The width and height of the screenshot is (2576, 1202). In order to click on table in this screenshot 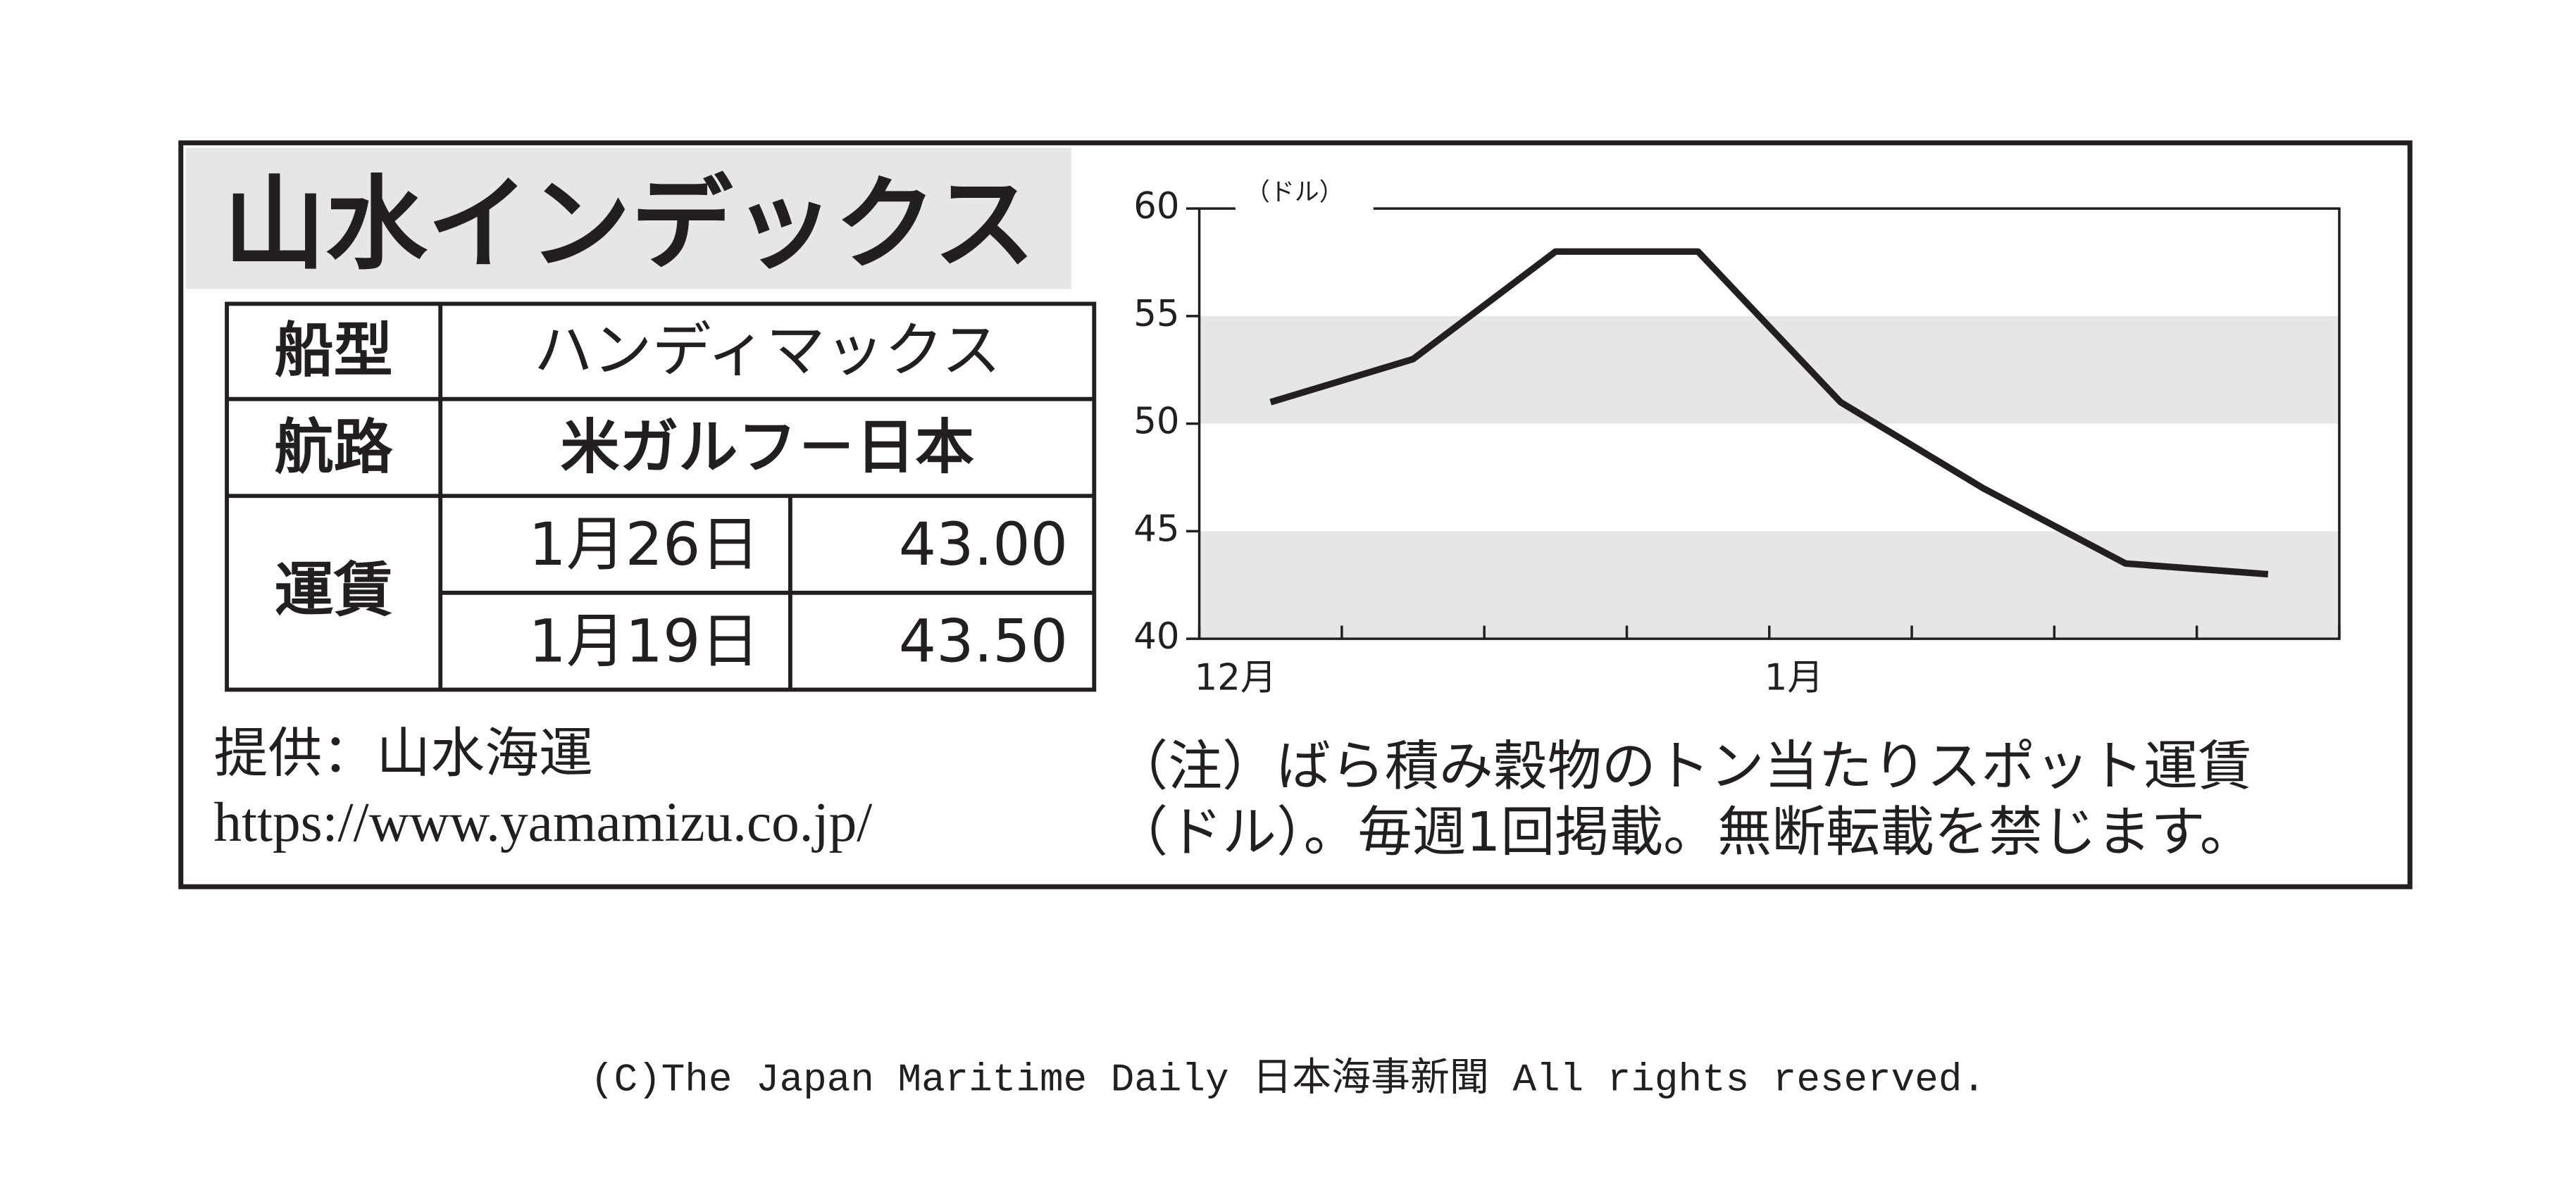, I will do `click(661, 497)`.